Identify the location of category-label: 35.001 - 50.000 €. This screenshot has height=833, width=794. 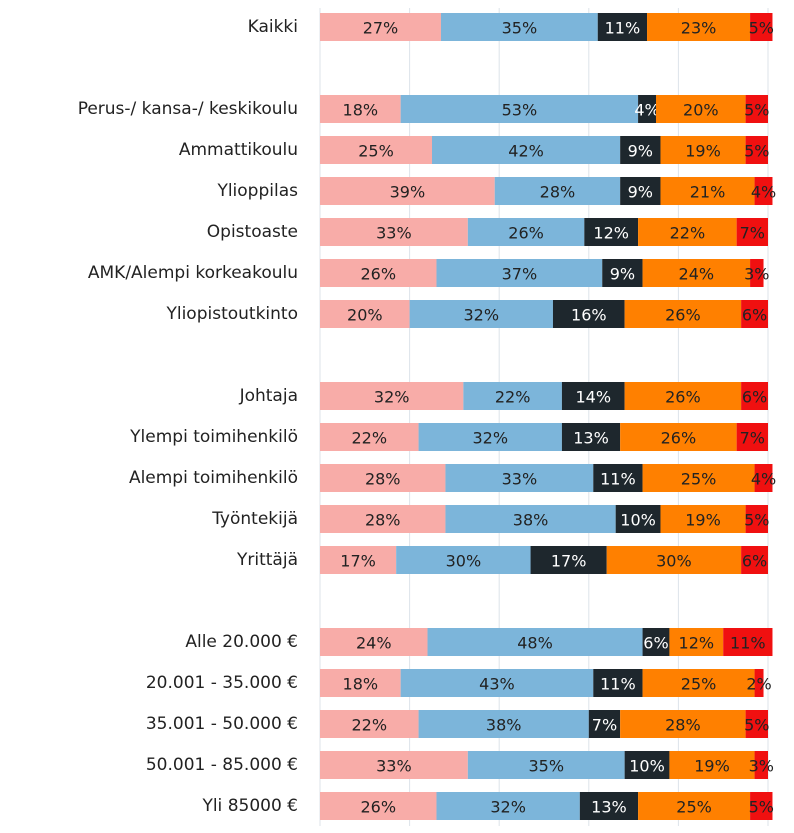
(222, 724).